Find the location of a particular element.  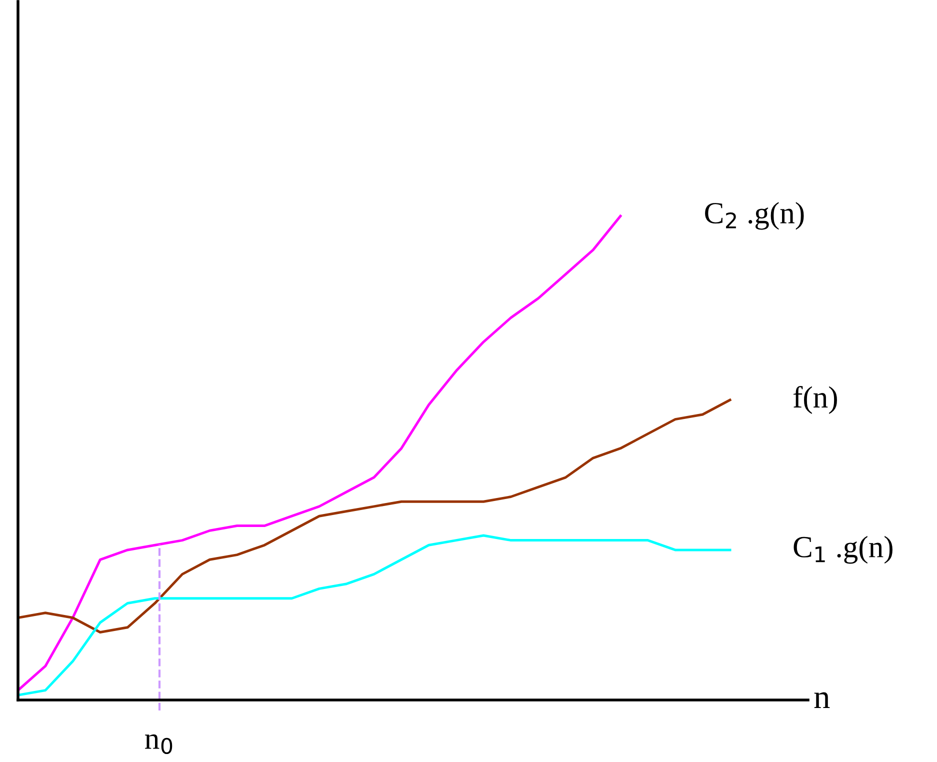

x-axis-title: n is located at coordinates (822, 700).